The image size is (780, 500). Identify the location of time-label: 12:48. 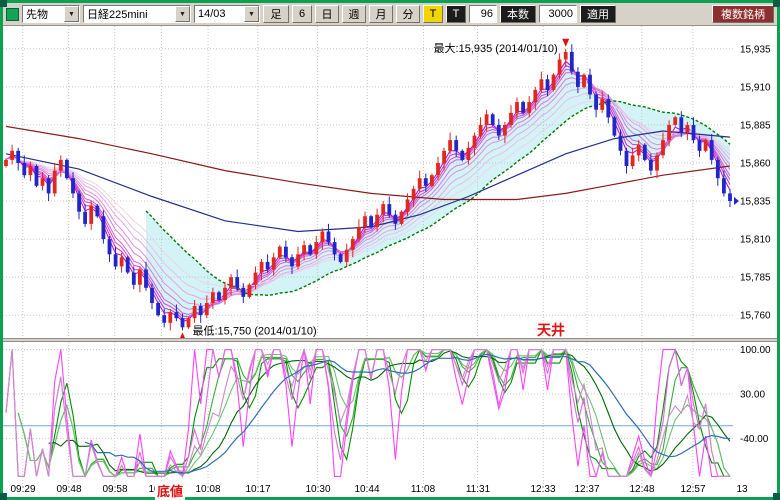
(642, 489).